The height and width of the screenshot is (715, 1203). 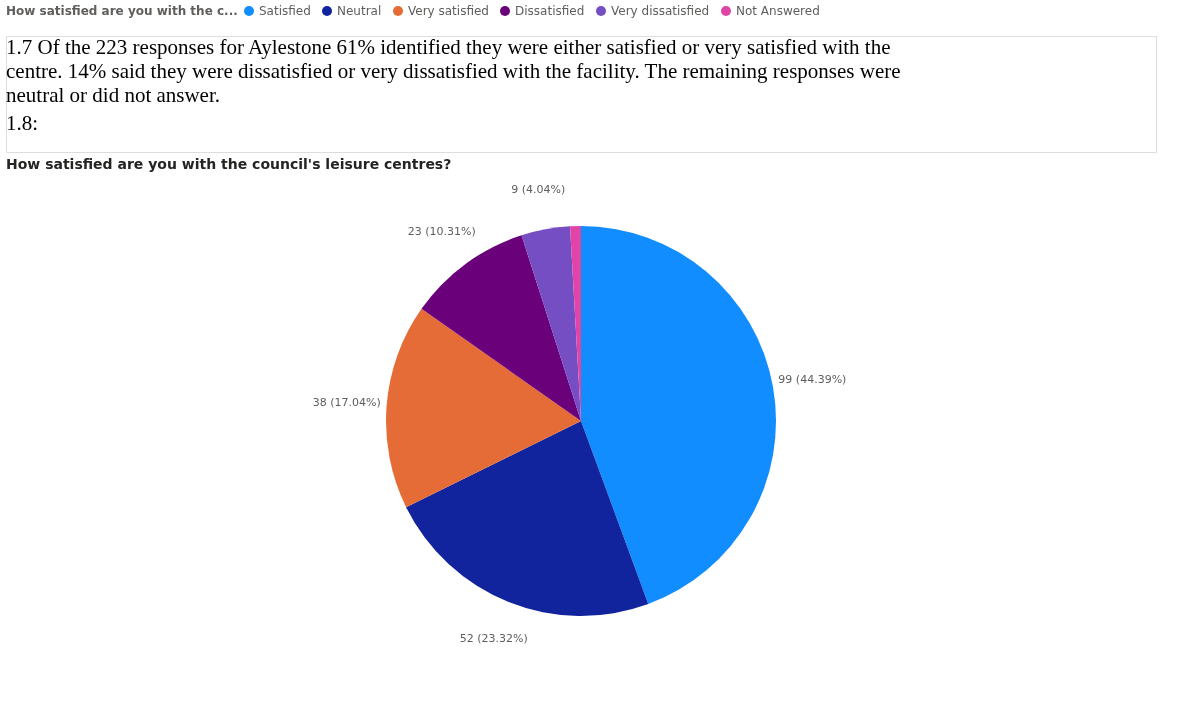 What do you see at coordinates (778, 11) in the screenshot?
I see `legend-label: Not Answered` at bounding box center [778, 11].